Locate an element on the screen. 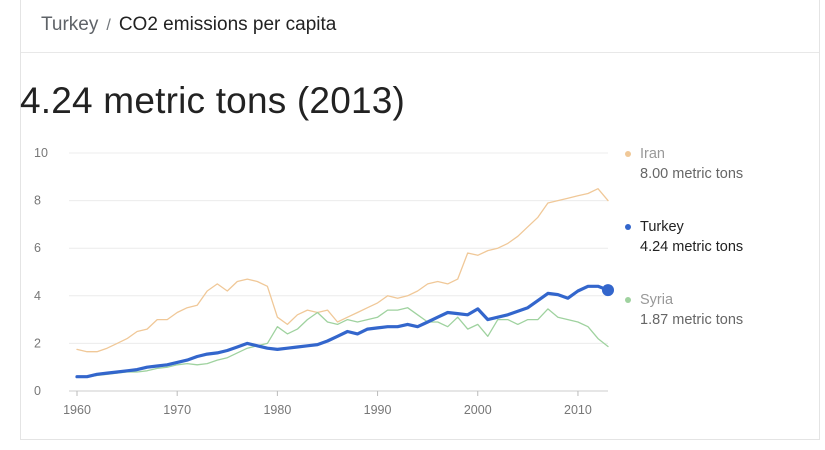 This screenshot has height=450, width=825. legend-name: Syria is located at coordinates (657, 300).